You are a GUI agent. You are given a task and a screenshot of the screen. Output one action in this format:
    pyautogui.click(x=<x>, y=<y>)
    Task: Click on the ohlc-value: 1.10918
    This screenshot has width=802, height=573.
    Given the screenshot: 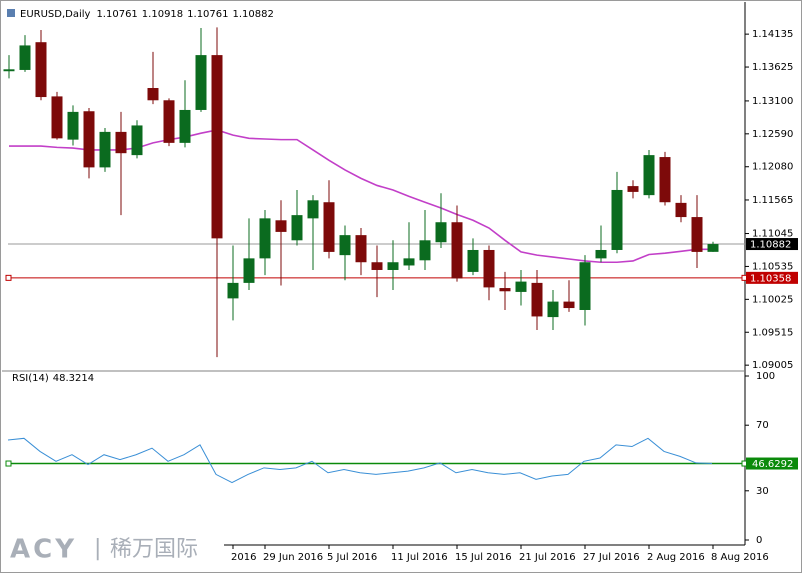 What is the action you would take?
    pyautogui.click(x=162, y=14)
    